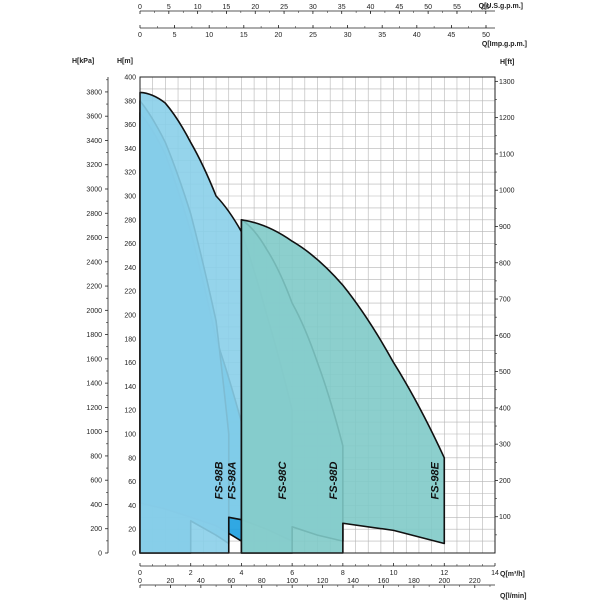  Describe the element at coordinates (130, 173) in the screenshot. I see `h-m-tick-label: 320` at that location.